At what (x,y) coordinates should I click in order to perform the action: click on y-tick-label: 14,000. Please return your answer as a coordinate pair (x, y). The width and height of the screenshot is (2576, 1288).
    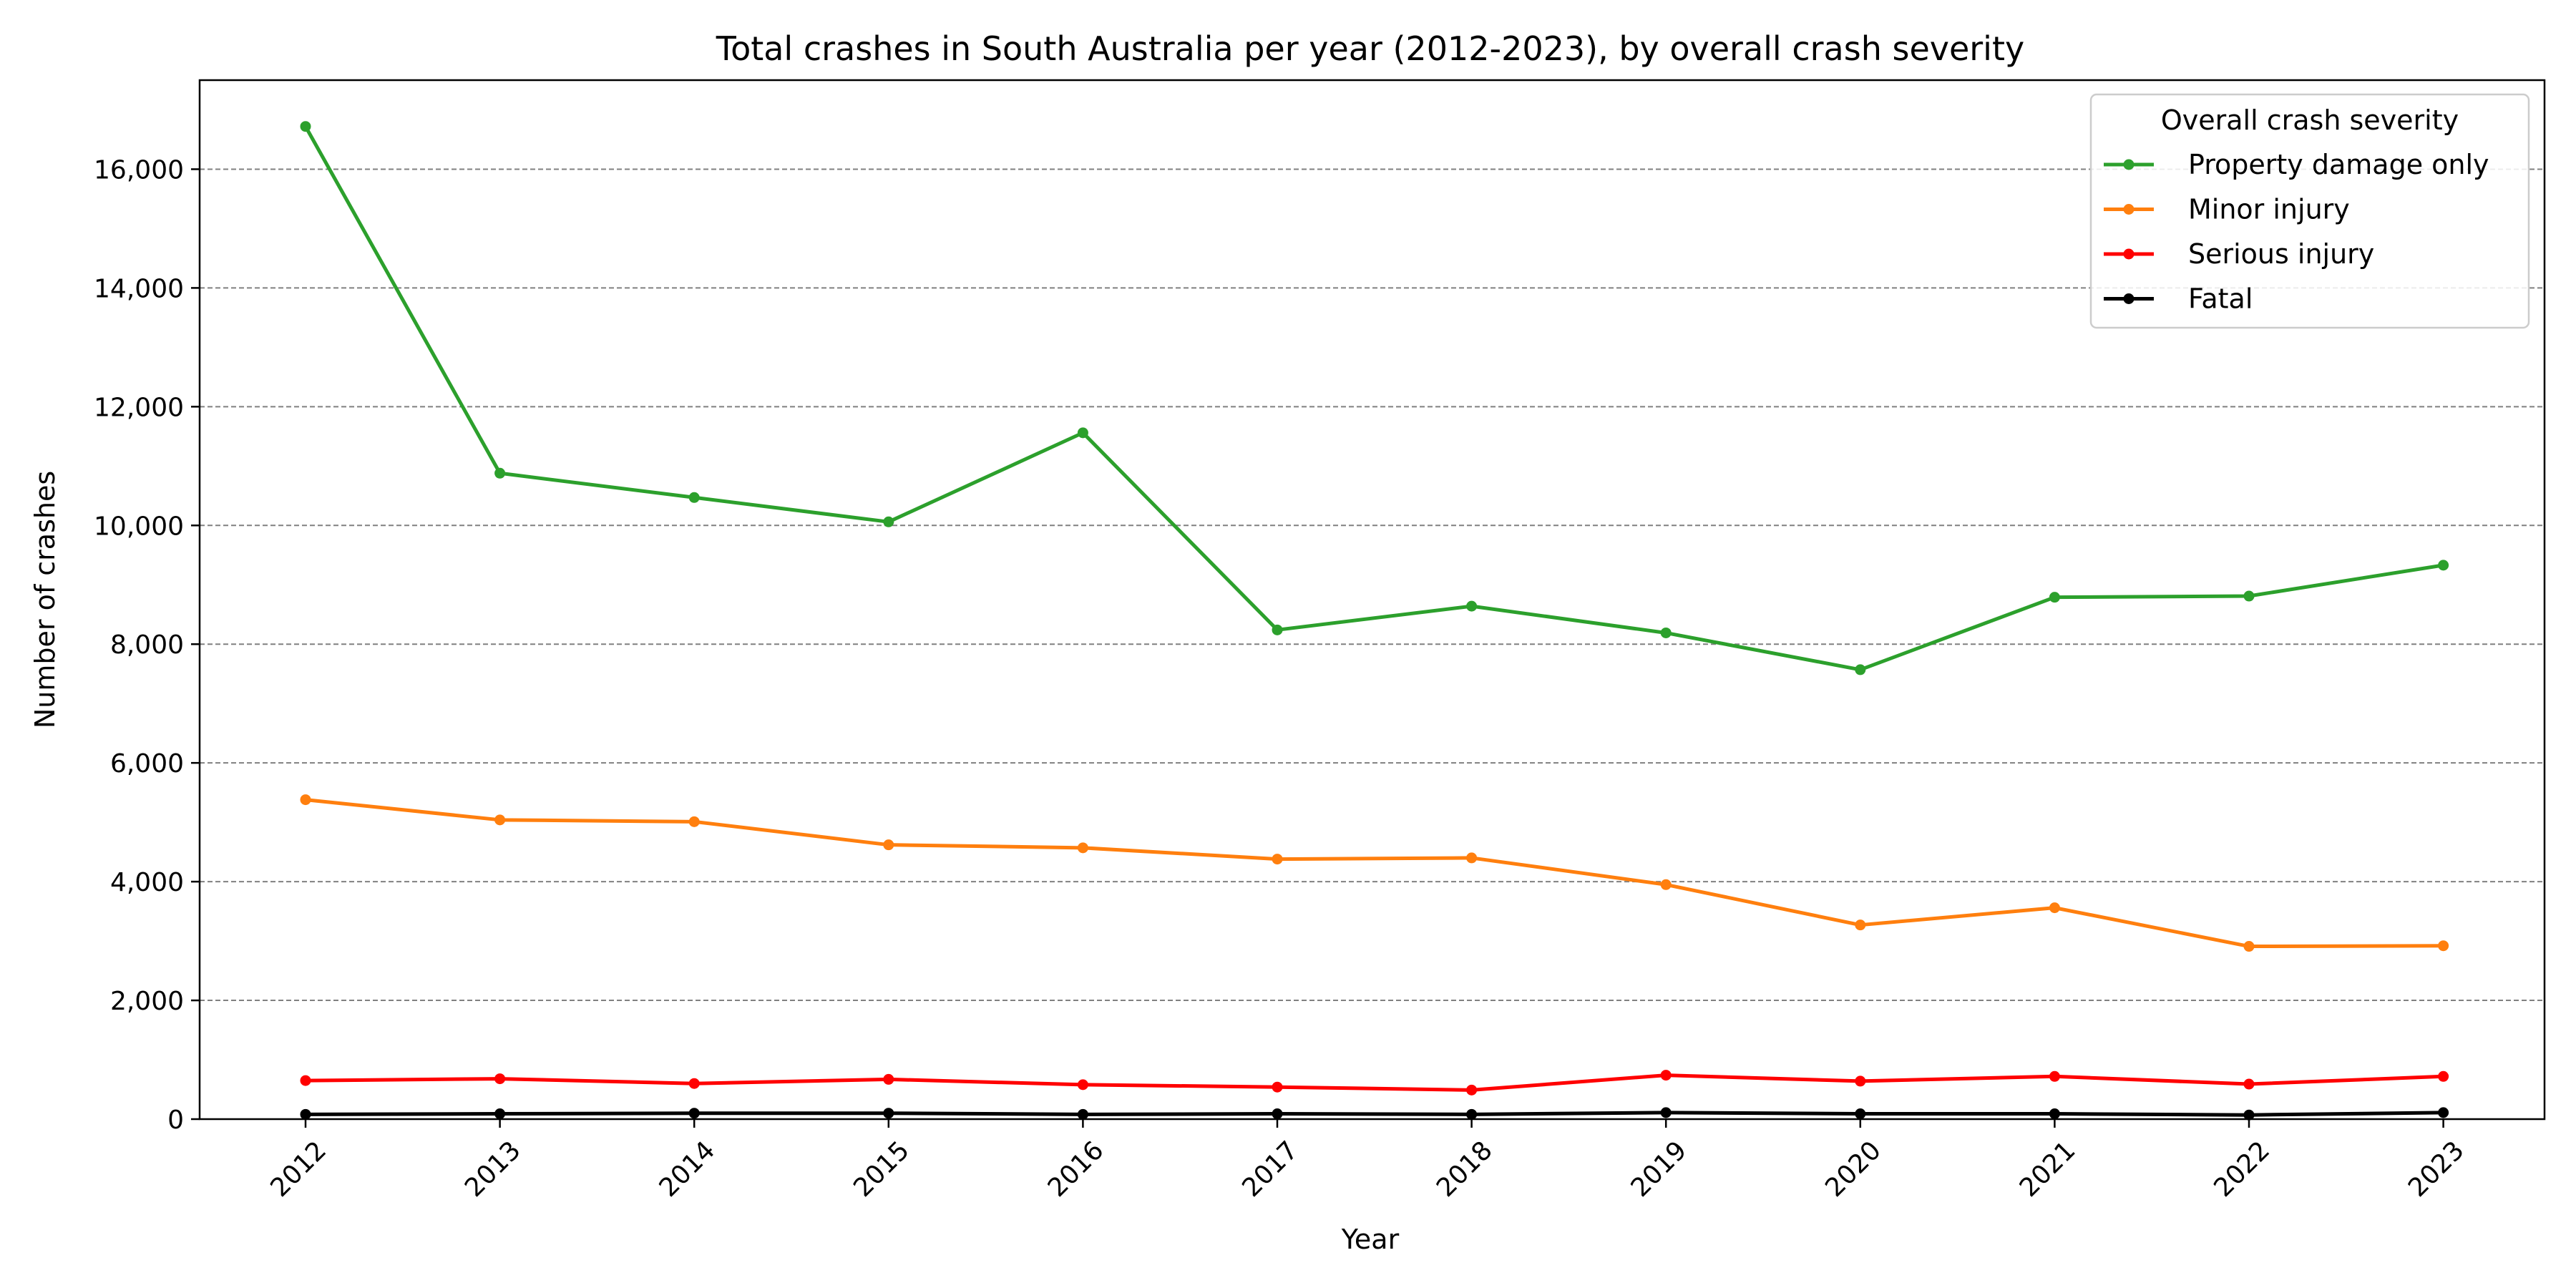
    Looking at the image, I should click on (139, 288).